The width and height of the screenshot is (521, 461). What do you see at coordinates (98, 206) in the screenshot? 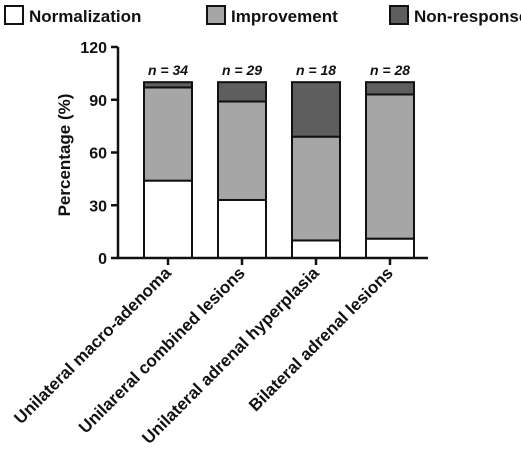
I see `y-tick-label: 30` at bounding box center [98, 206].